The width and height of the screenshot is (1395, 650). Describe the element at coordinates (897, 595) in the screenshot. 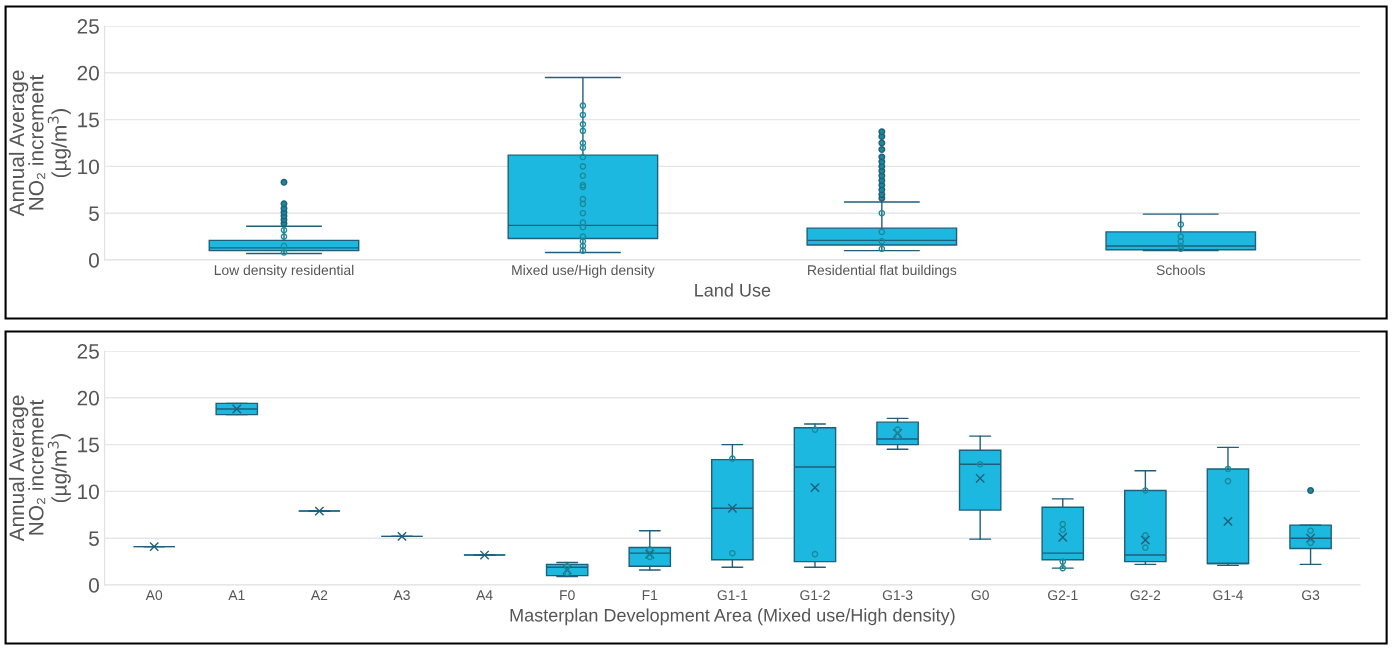

I see `x-tick-label: G1-3` at that location.